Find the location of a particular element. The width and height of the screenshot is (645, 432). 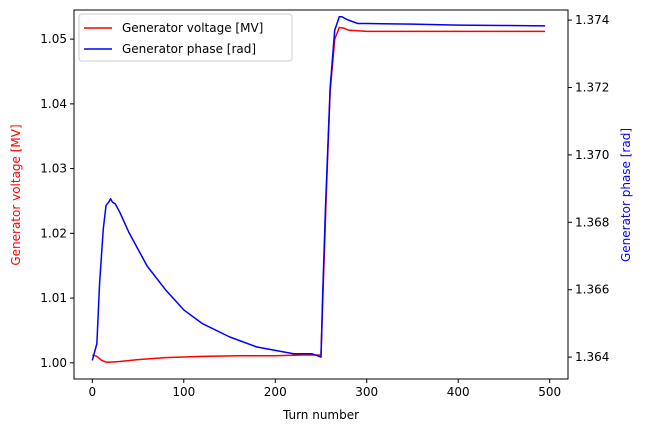

right-y-tick-label: 1.372 is located at coordinates (592, 88).